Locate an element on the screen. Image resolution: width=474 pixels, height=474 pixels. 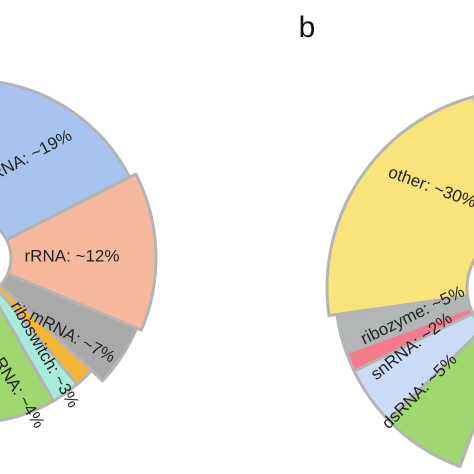
pie-slice-other is located at coordinates (399, 206).